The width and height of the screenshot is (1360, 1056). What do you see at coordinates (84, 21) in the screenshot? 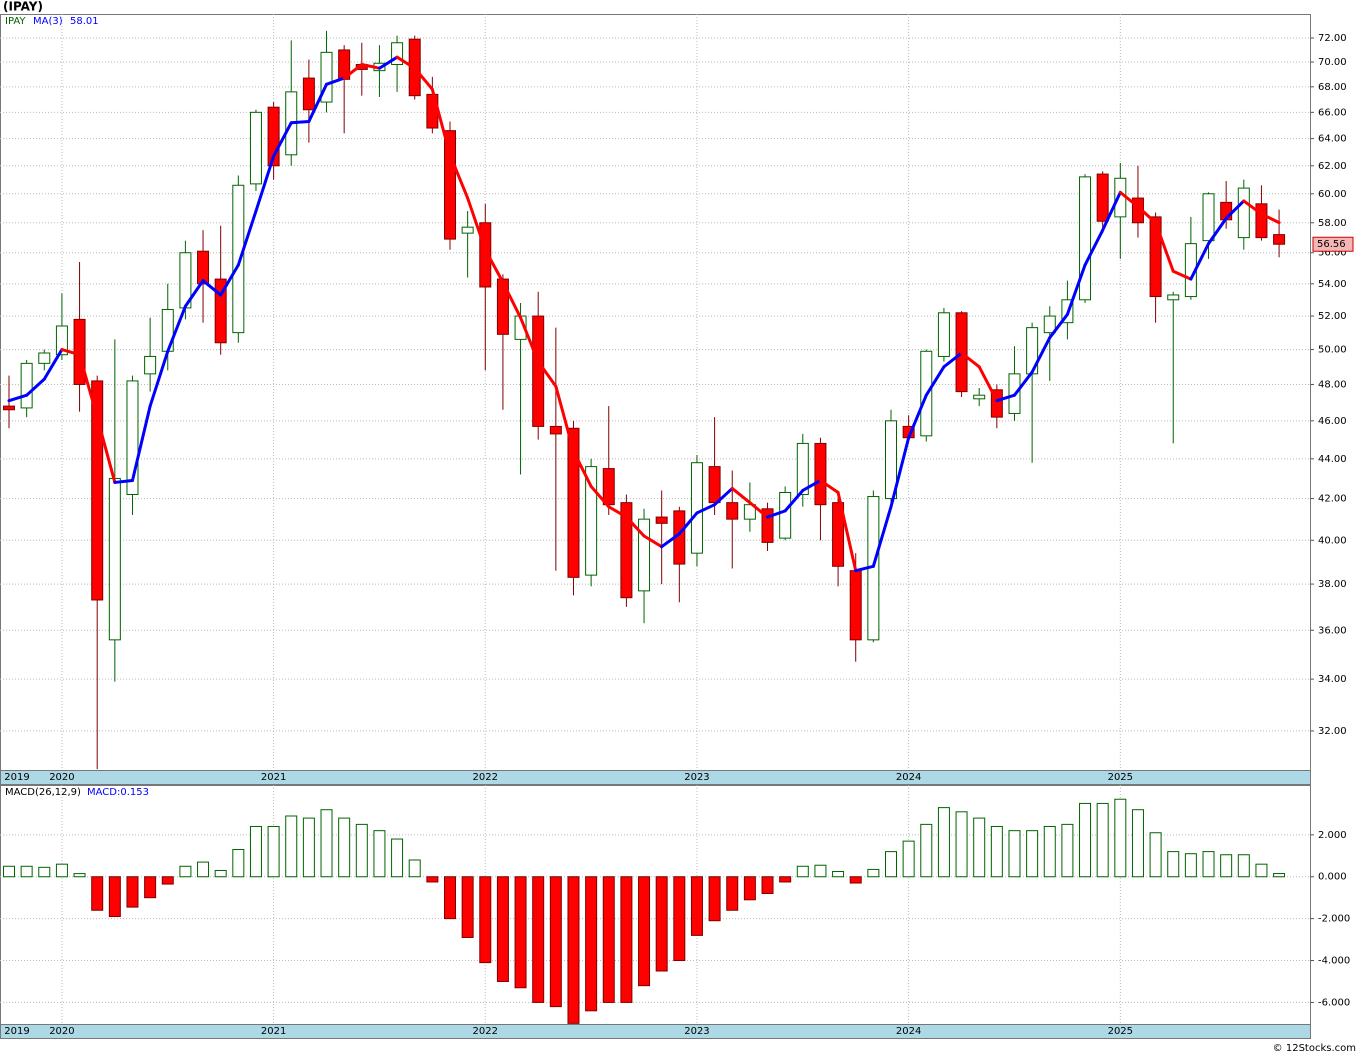
I see `legend-ma-value: 58.01` at bounding box center [84, 21].